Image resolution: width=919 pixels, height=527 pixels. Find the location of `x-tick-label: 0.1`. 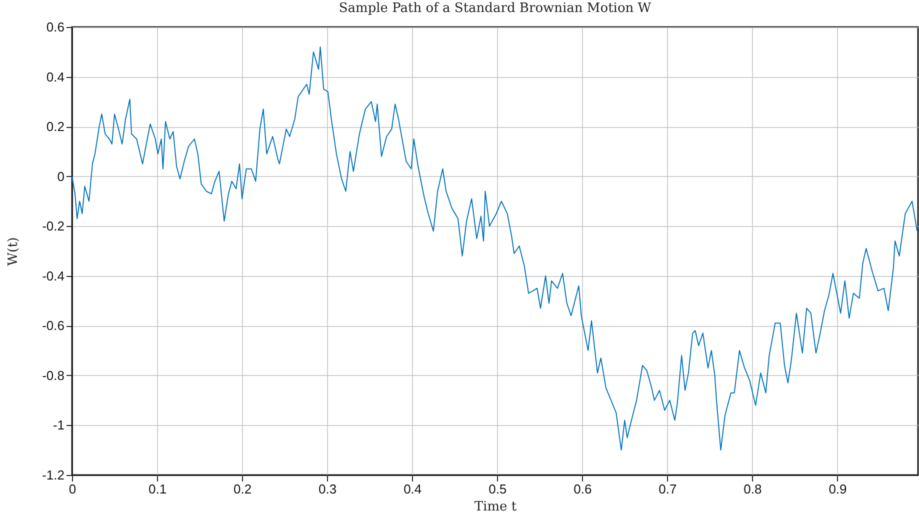

x-tick-label: 0.1 is located at coordinates (157, 489).